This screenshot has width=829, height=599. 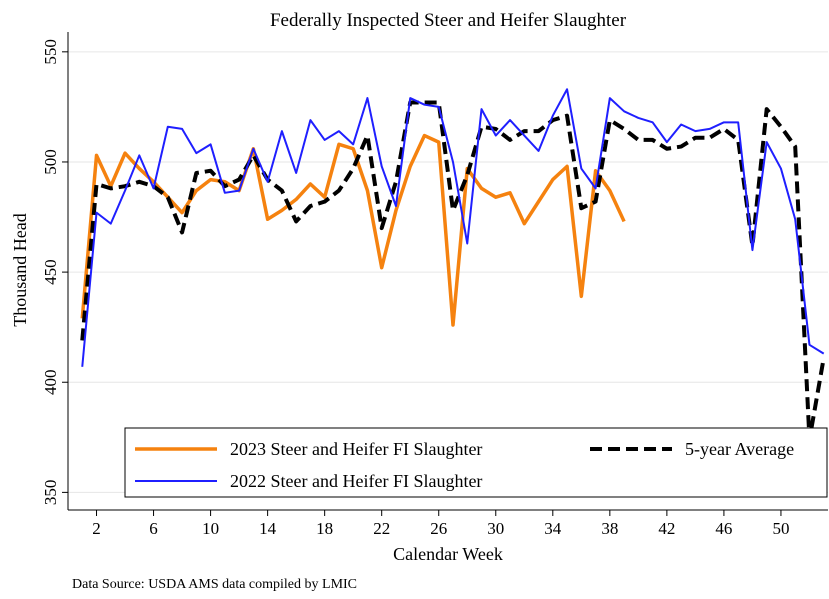 What do you see at coordinates (495, 528) in the screenshot?
I see `x-tick-label: 30` at bounding box center [495, 528].